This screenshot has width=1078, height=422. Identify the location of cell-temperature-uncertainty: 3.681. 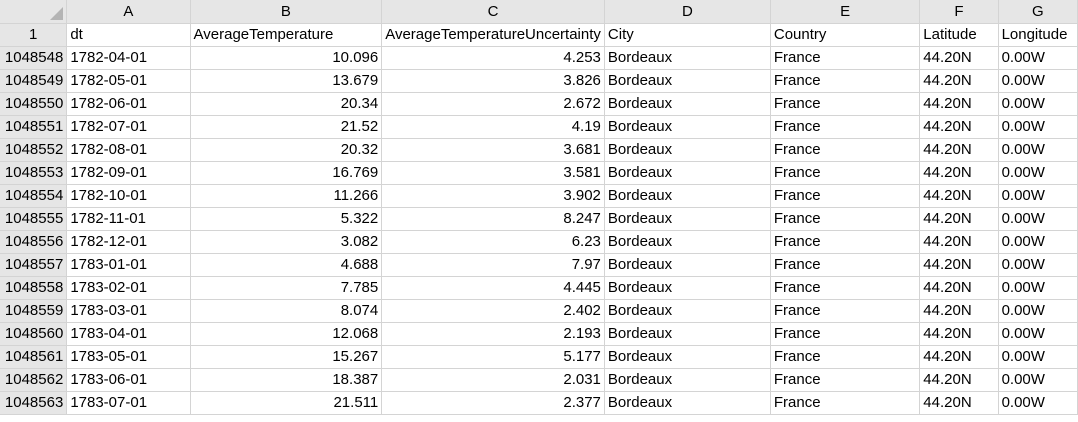
(493, 150).